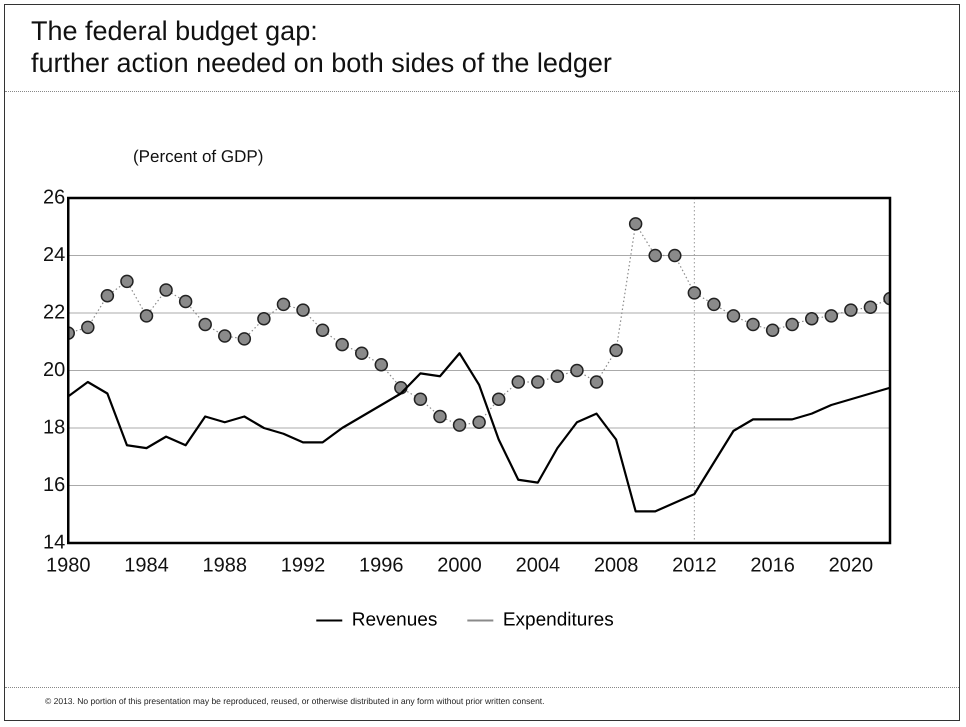  What do you see at coordinates (54, 197) in the screenshot?
I see `y-tick-label: 26` at bounding box center [54, 197].